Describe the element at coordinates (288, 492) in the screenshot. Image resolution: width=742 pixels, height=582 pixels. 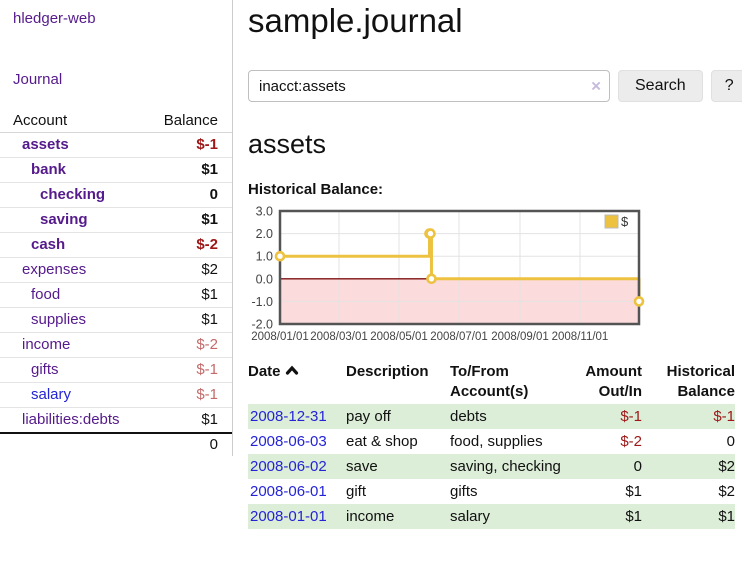
I see `transaction-date-link: 2008-06-01` at that location.